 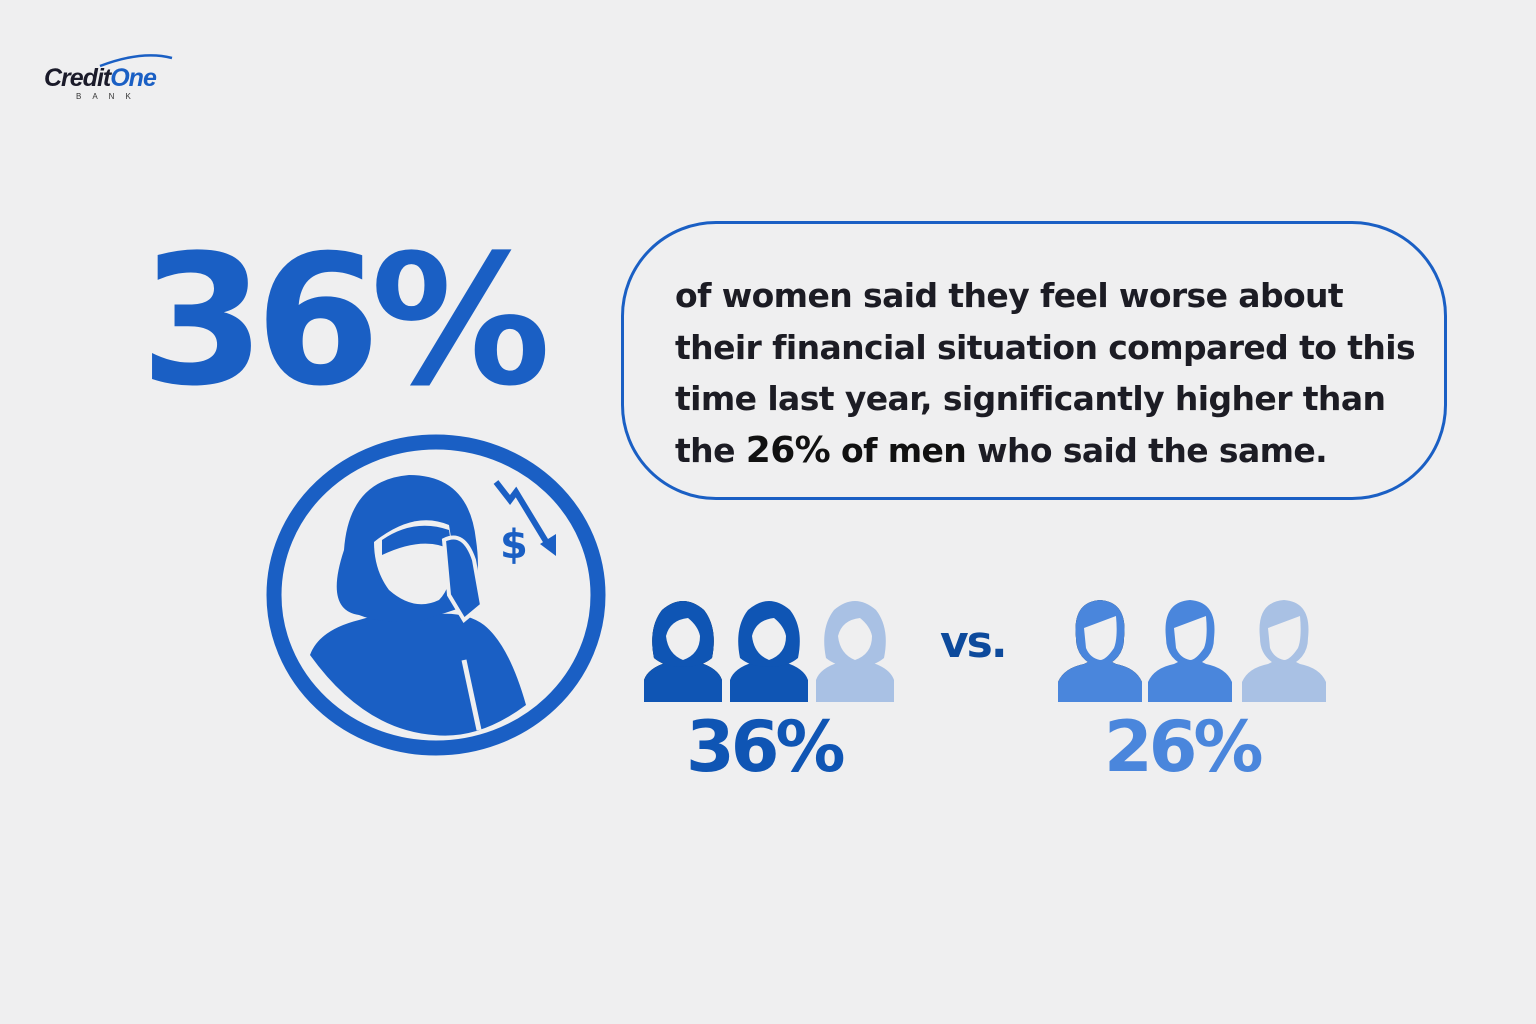 I want to click on men-icons, so click(x=1192, y=651).